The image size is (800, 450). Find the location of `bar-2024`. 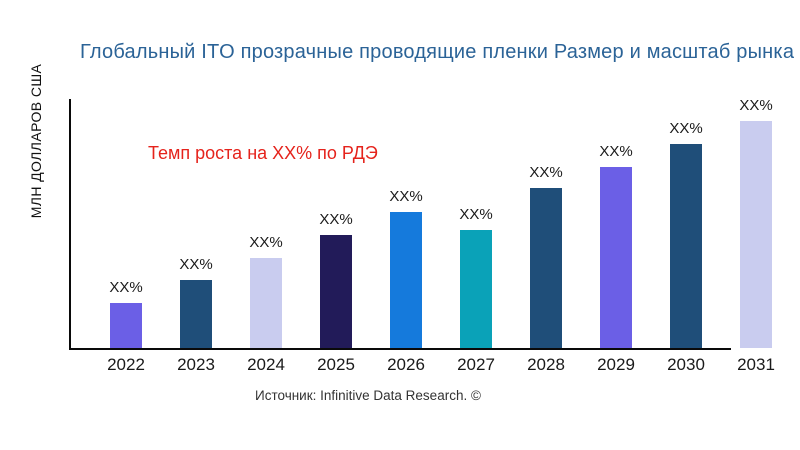

bar-2024 is located at coordinates (266, 303).